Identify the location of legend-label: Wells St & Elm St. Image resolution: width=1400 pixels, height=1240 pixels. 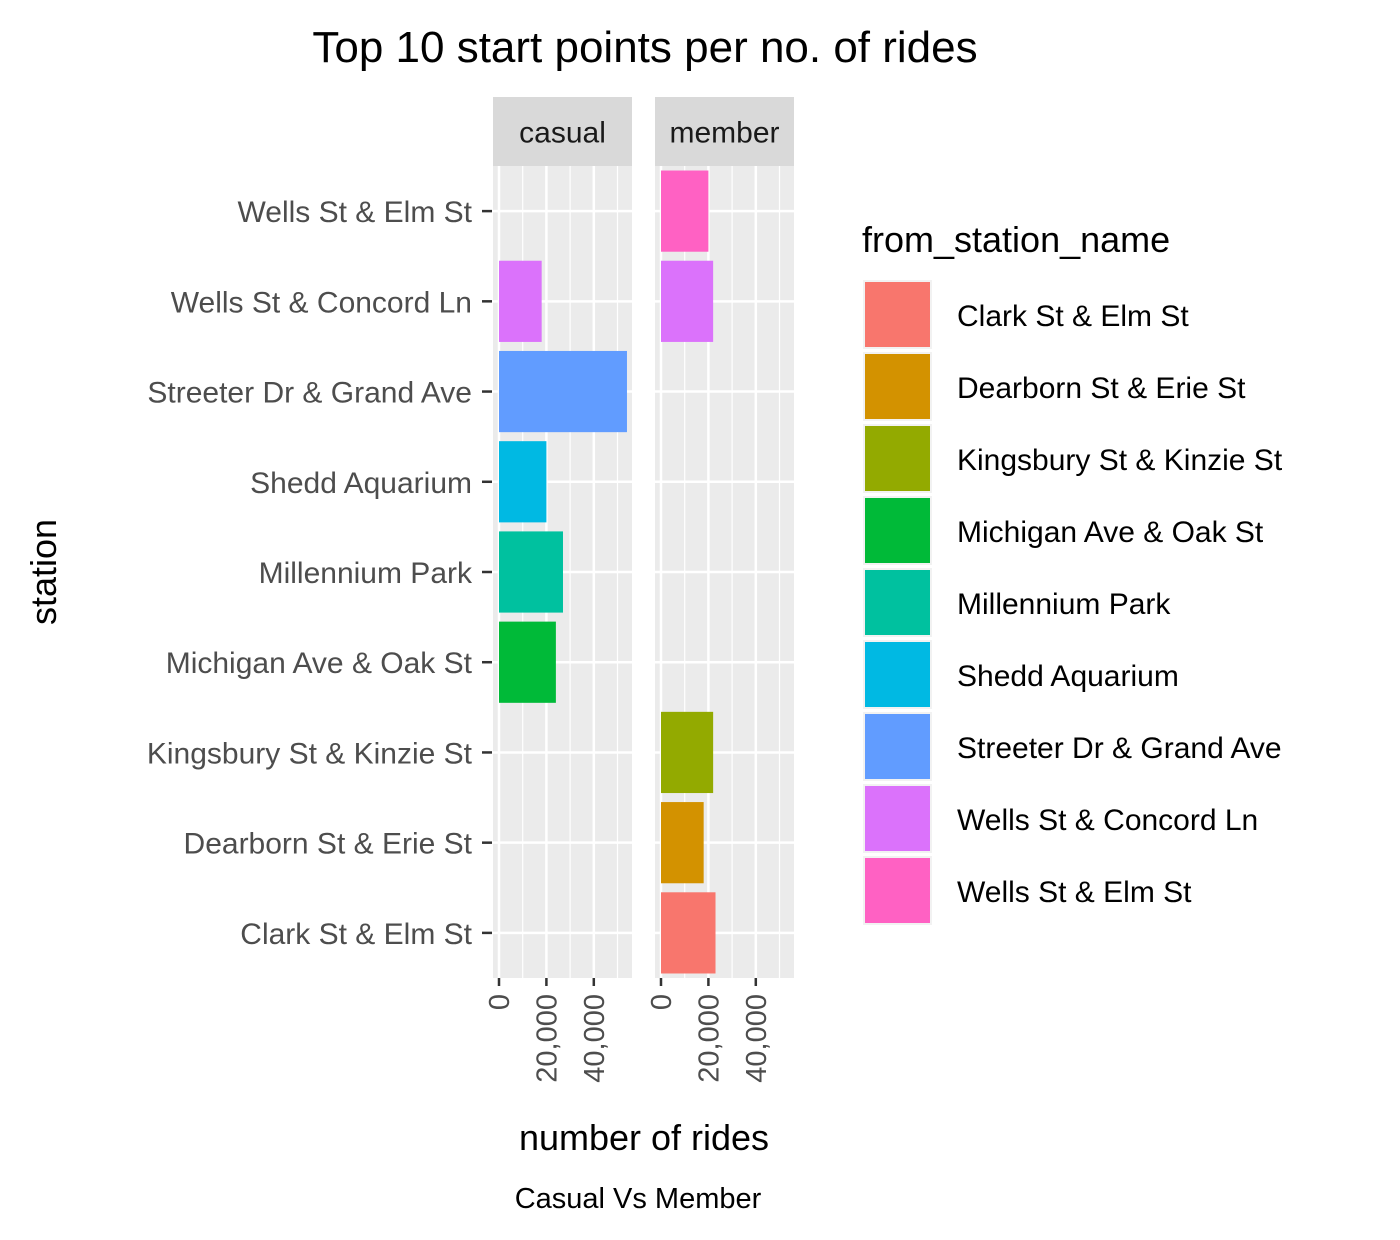
(1074, 892).